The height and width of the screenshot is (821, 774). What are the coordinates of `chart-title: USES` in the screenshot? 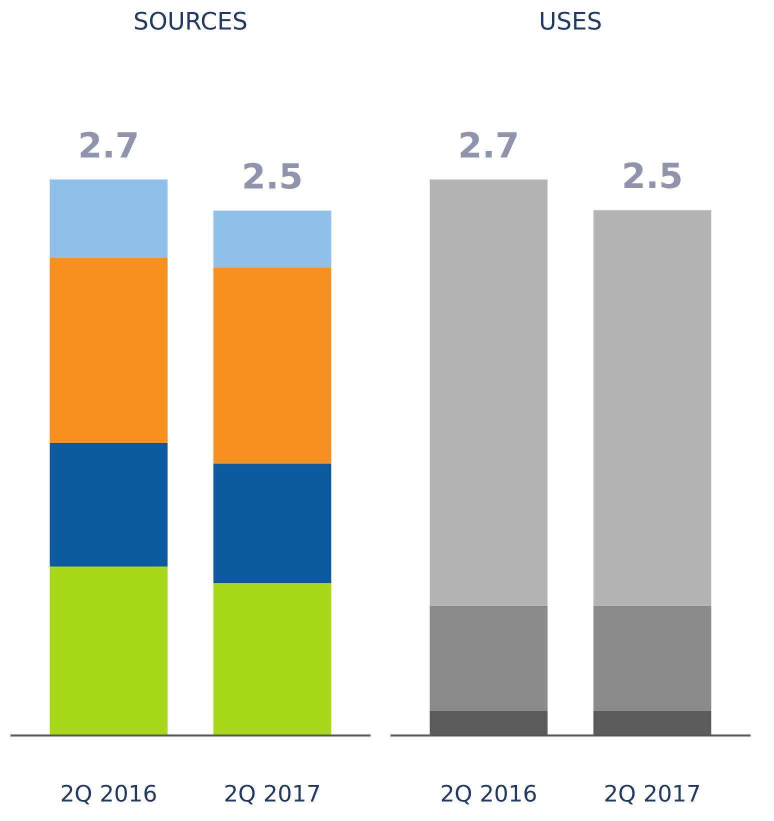 It's located at (570, 22).